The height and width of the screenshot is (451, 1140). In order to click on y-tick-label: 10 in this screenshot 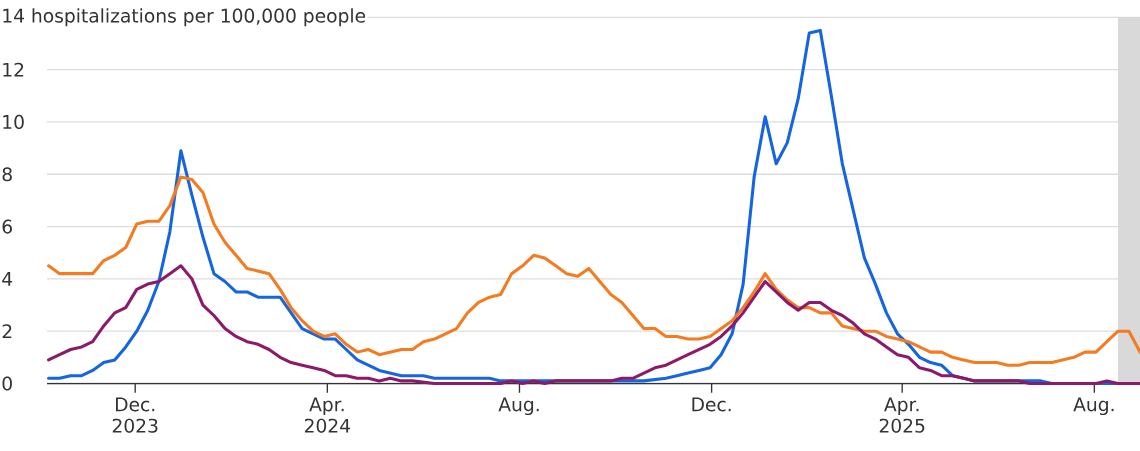, I will do `click(13, 121)`.